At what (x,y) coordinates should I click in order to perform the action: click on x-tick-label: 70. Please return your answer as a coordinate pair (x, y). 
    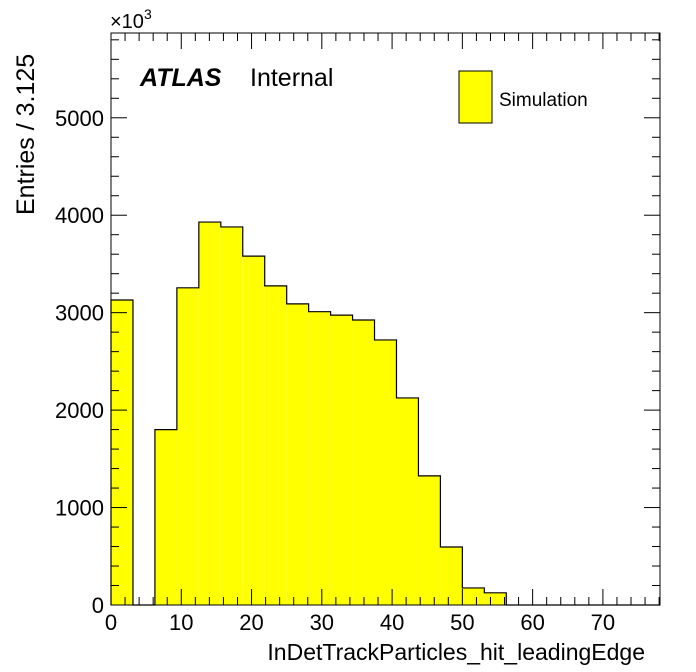
    Looking at the image, I should click on (603, 622).